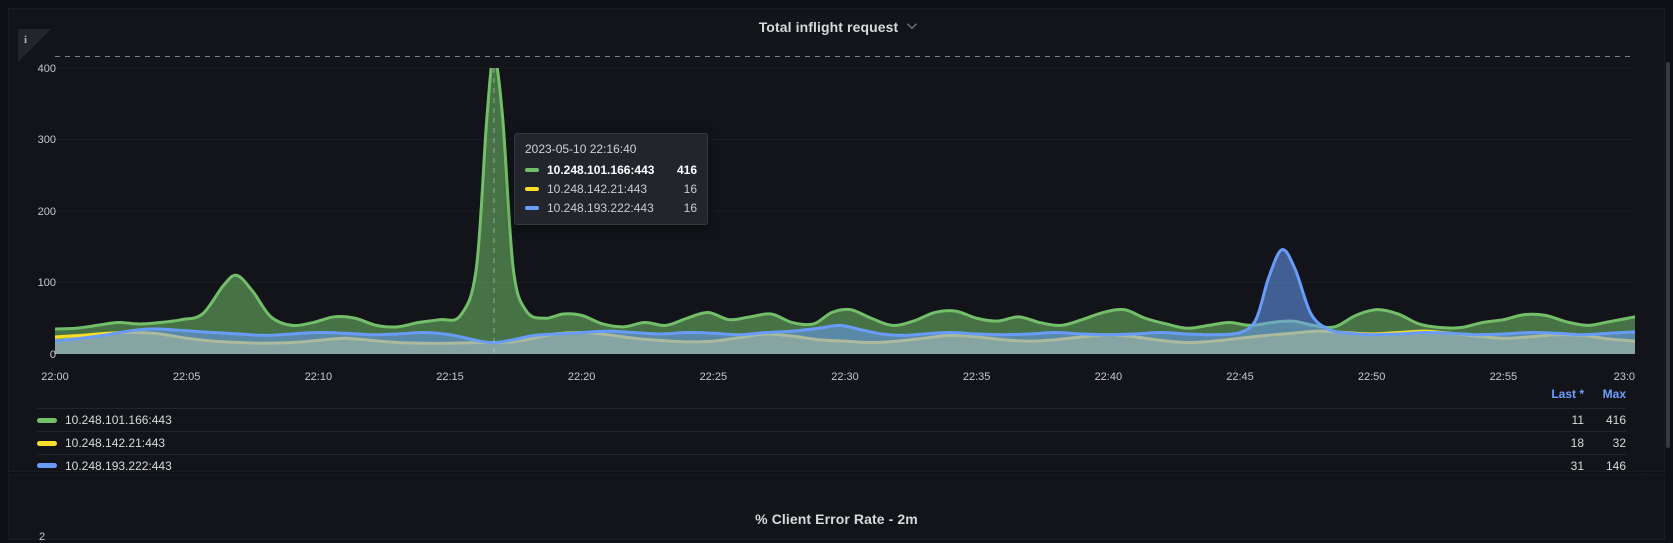  What do you see at coordinates (713, 377) in the screenshot?
I see `x-tick-label: 22:25` at bounding box center [713, 377].